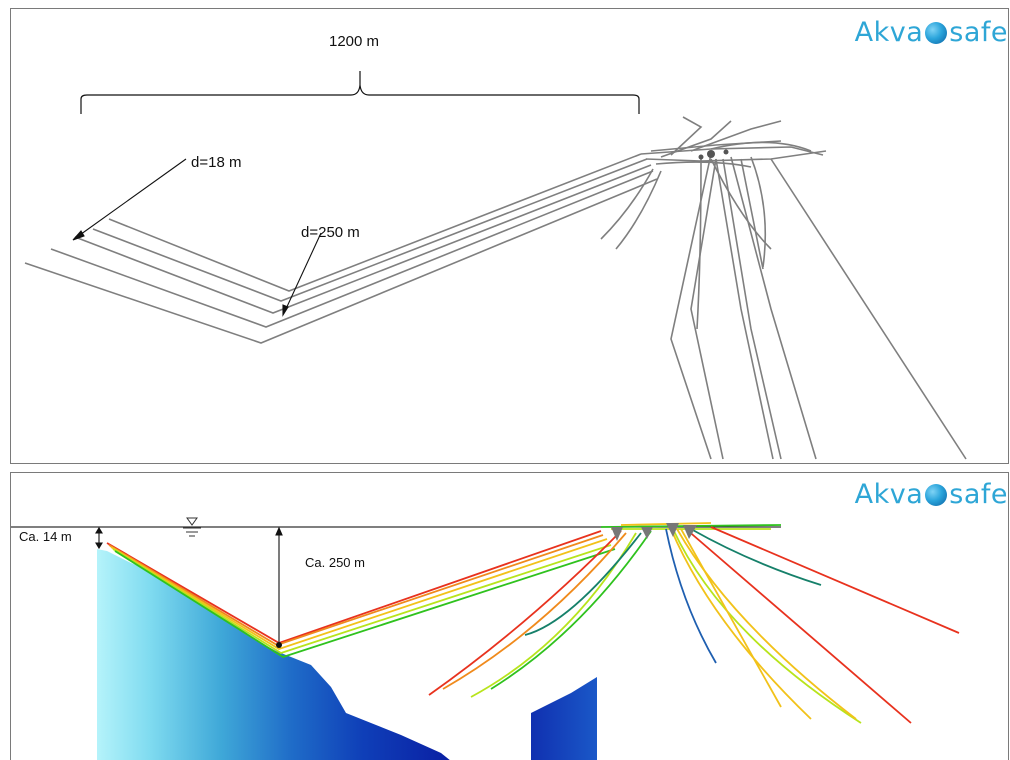 This screenshot has width=1010, height=760. Describe the element at coordinates (45, 536) in the screenshot. I see `surface-depth-label: Ca. 14 m` at that location.